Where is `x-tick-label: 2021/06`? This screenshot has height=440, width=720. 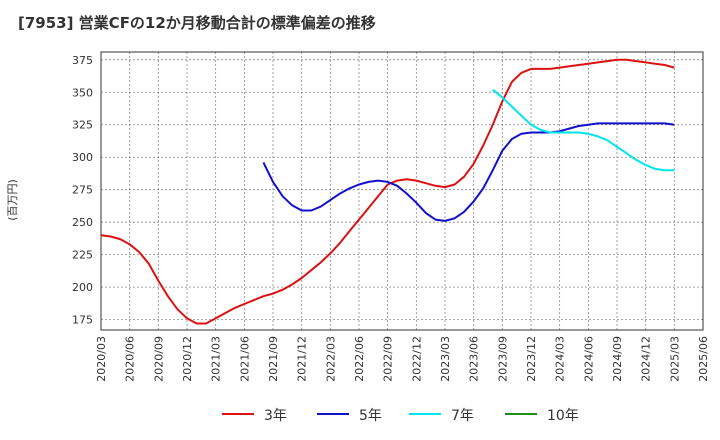
x-tick-label: 2021/06 is located at coordinates (244, 359).